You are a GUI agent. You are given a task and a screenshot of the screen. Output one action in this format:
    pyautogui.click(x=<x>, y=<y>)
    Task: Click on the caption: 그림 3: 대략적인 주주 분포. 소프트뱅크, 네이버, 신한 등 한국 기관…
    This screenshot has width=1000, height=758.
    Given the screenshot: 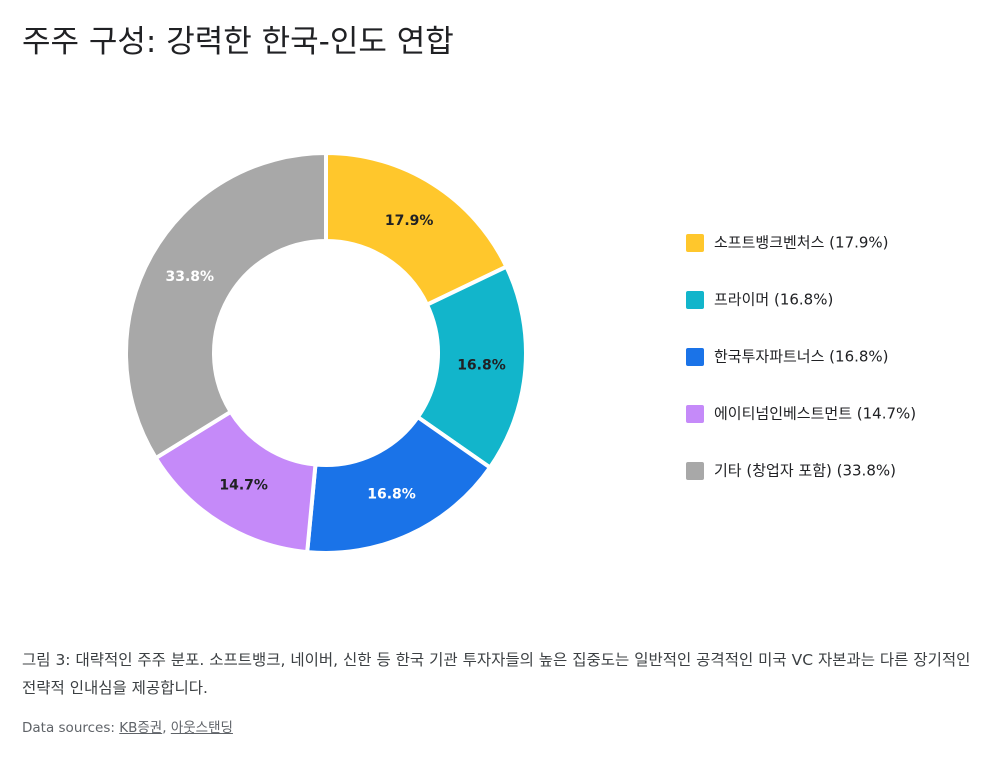 What is the action you would take?
    pyautogui.click(x=496, y=674)
    